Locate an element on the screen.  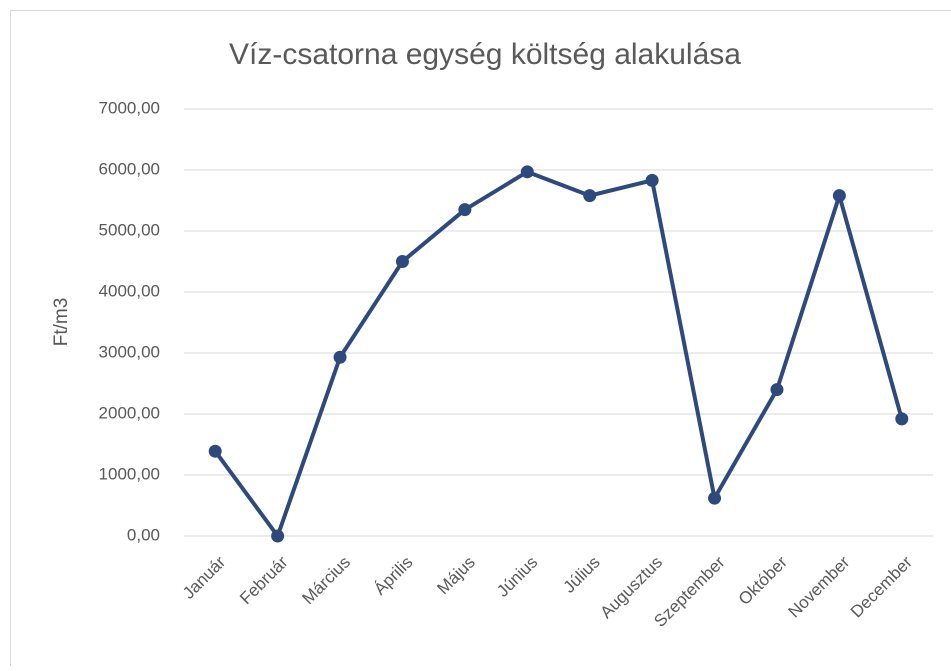
y-axis-label: Ft/m3 is located at coordinates (61, 322).